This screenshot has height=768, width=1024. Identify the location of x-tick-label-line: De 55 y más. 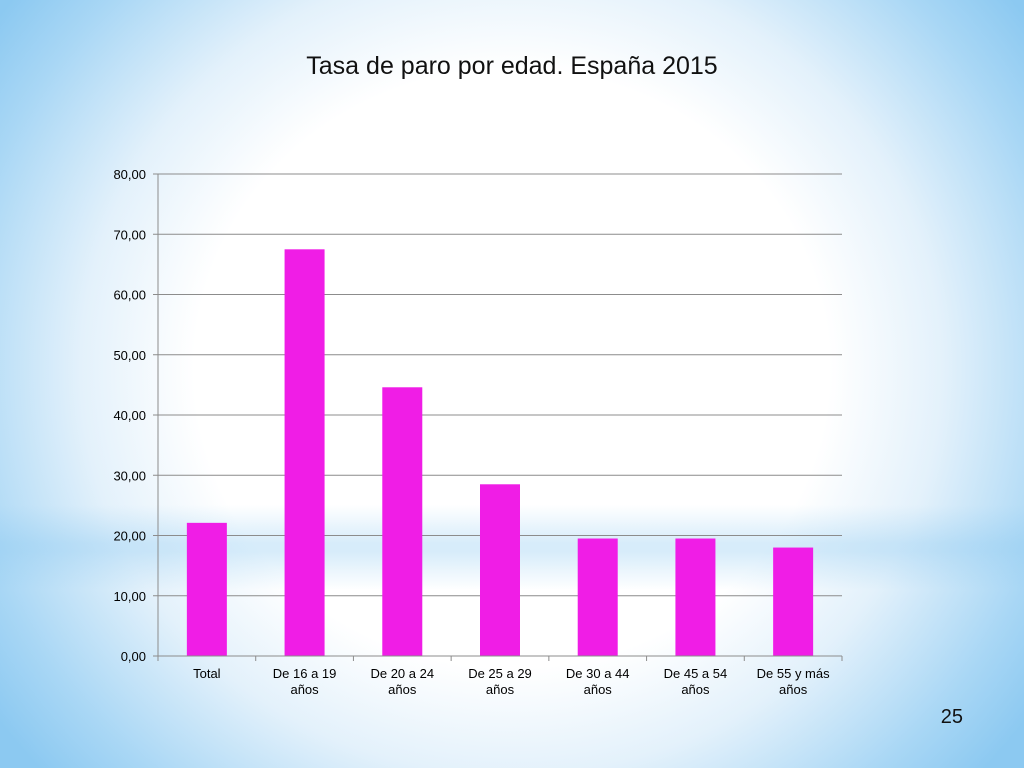
(793, 673).